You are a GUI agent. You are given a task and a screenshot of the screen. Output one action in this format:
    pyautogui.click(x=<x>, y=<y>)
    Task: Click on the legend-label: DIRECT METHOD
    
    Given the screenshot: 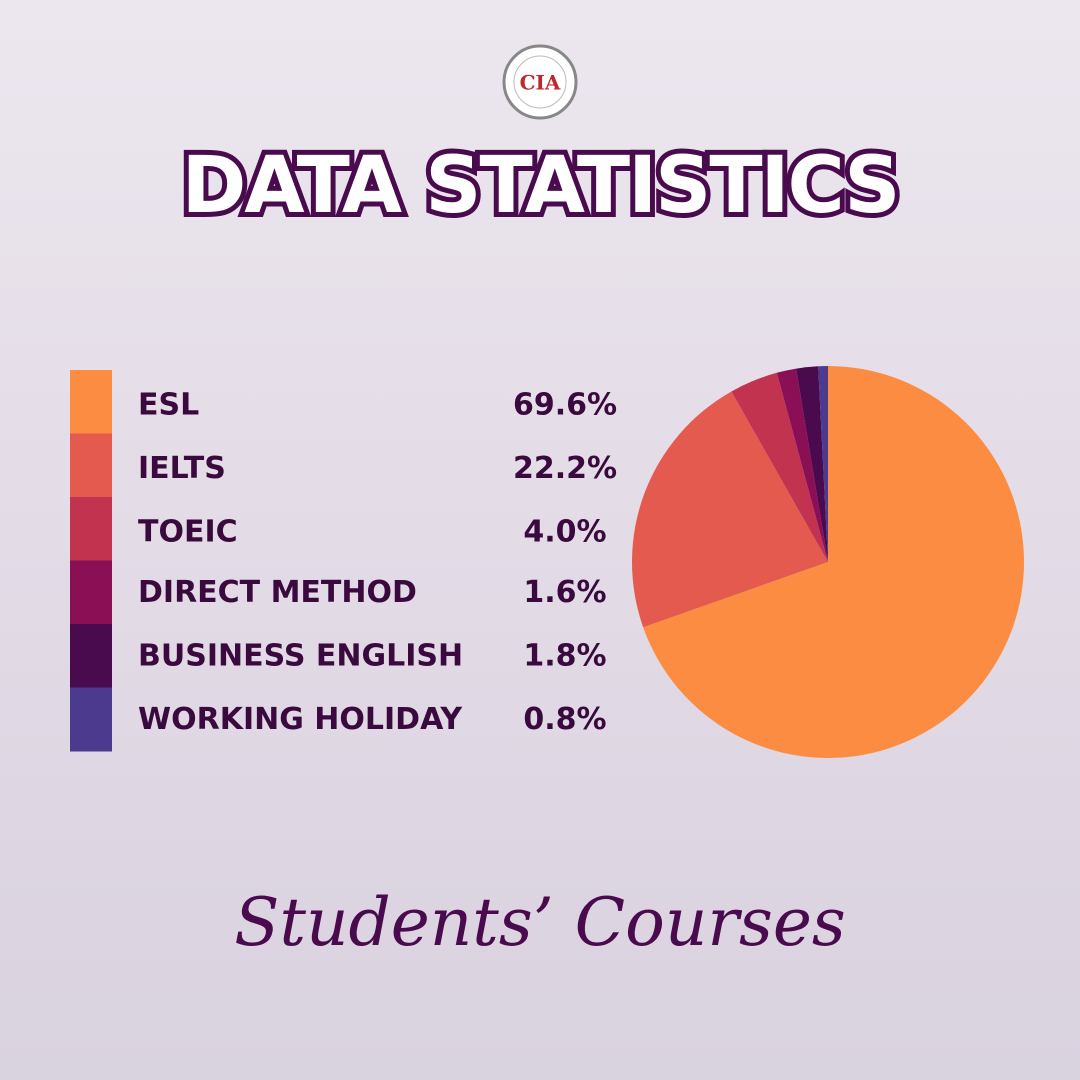 What is the action you would take?
    pyautogui.click(x=277, y=592)
    